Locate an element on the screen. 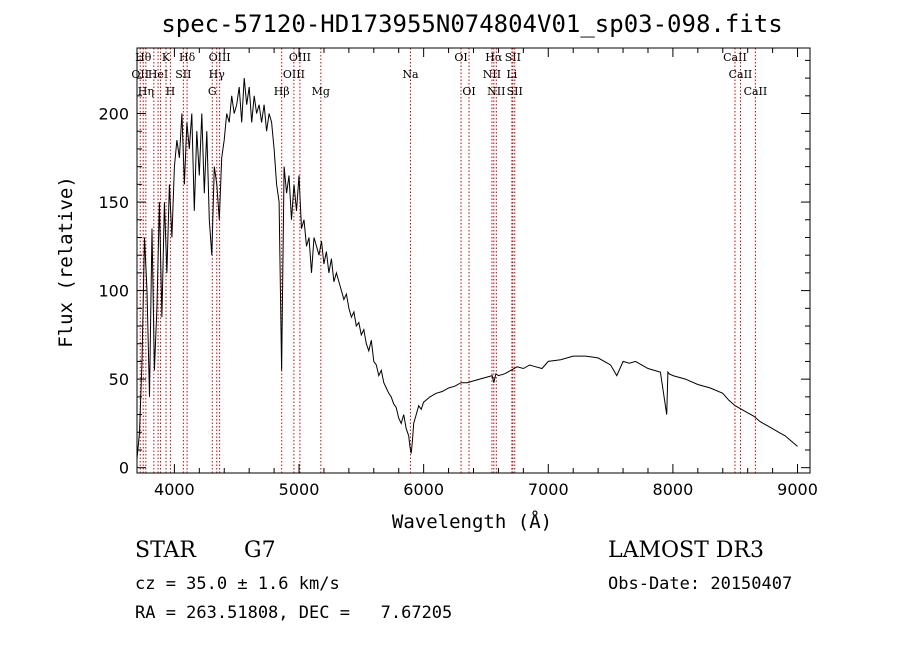 This screenshot has height=649, width=900. spectral-line-label: HeI is located at coordinates (158, 74).